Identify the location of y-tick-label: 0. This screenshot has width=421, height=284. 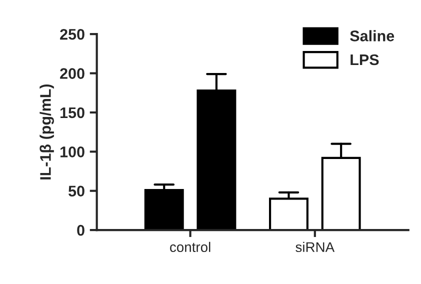
(80, 230).